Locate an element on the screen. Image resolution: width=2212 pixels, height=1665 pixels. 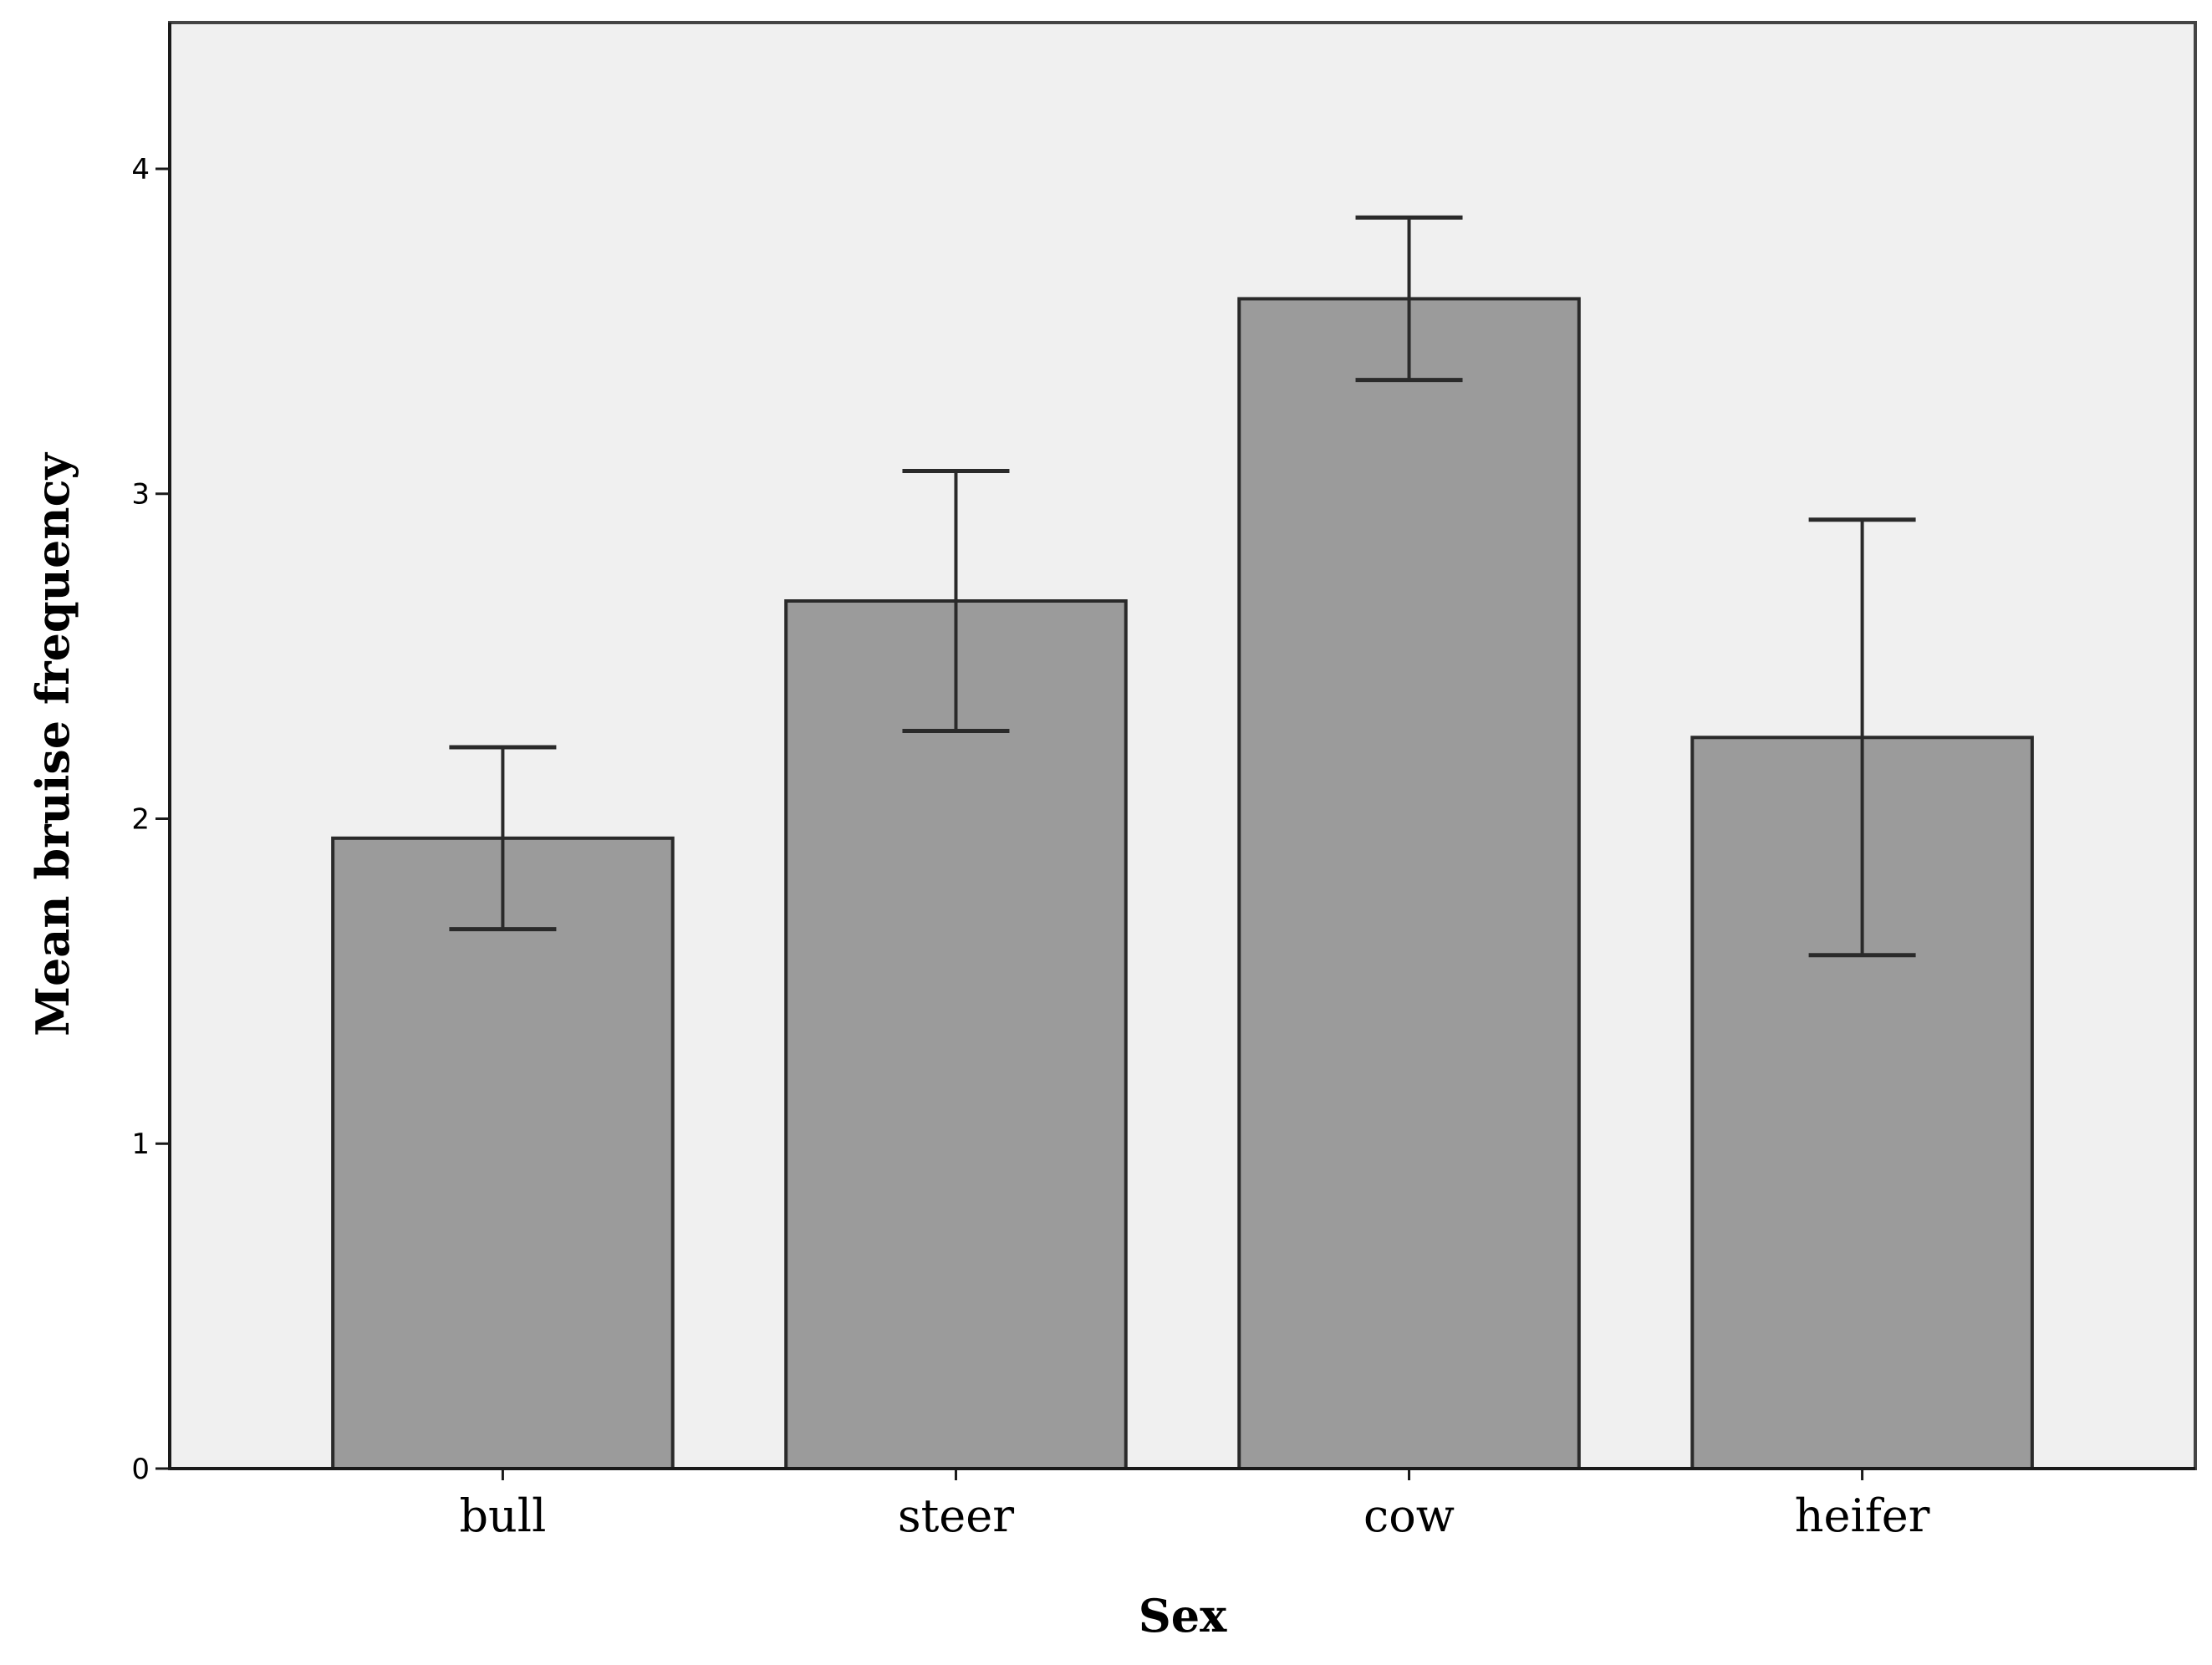
x-tick-label-steer: steer is located at coordinates (956, 1515).